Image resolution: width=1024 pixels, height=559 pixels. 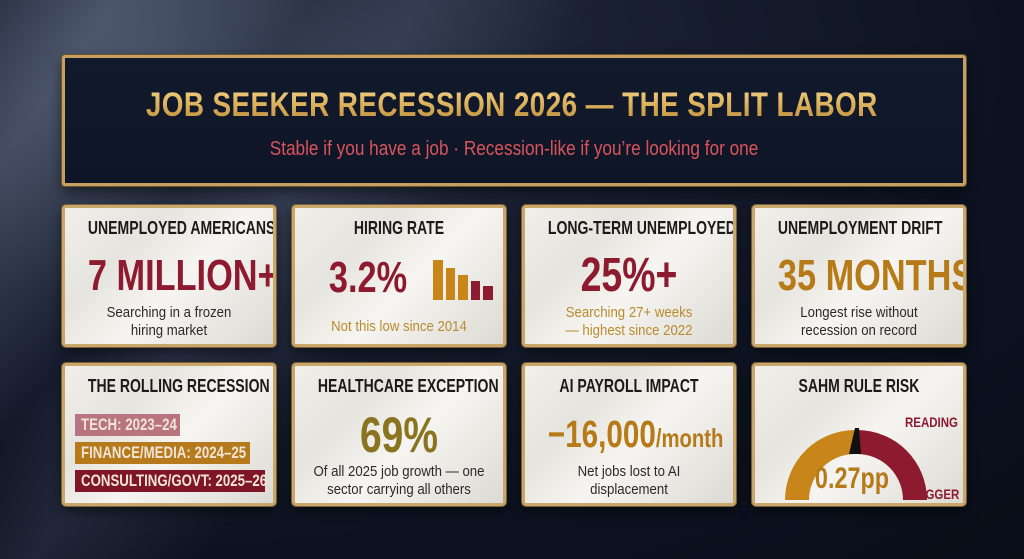 What do you see at coordinates (931, 422) in the screenshot?
I see `gauge-label-reading: READING` at bounding box center [931, 422].